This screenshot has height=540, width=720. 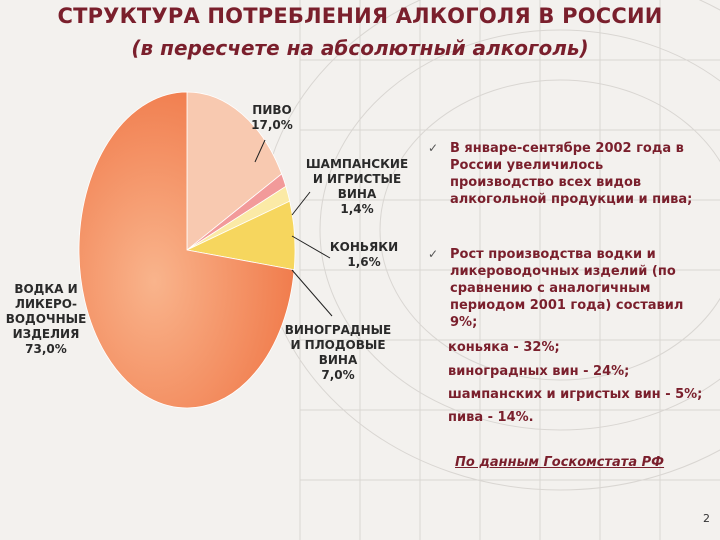 I want to click on slice-label-vodka: ВОДКА И ЛИКЕРО- ВОДОЧНЫЕ ИЗДЕЛИЯ 73,0%, so click(x=46, y=319).